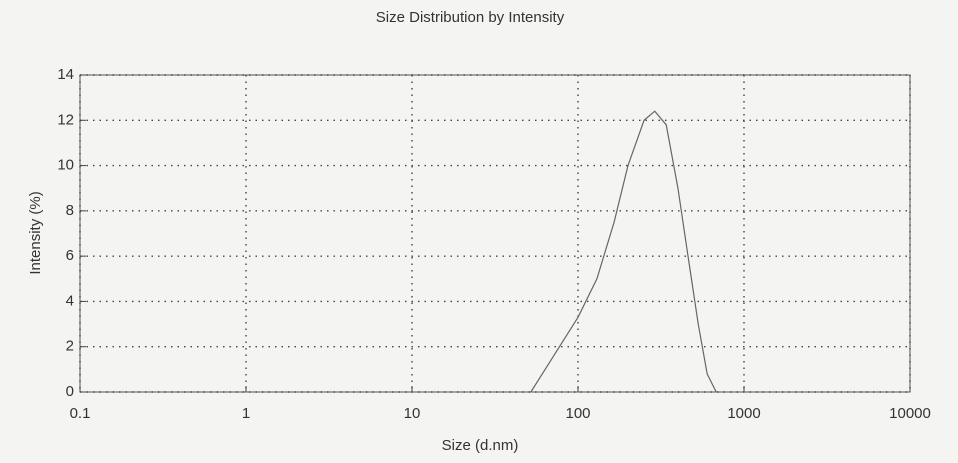 This screenshot has width=958, height=463. I want to click on x-tick-label: 0.1, so click(80, 413).